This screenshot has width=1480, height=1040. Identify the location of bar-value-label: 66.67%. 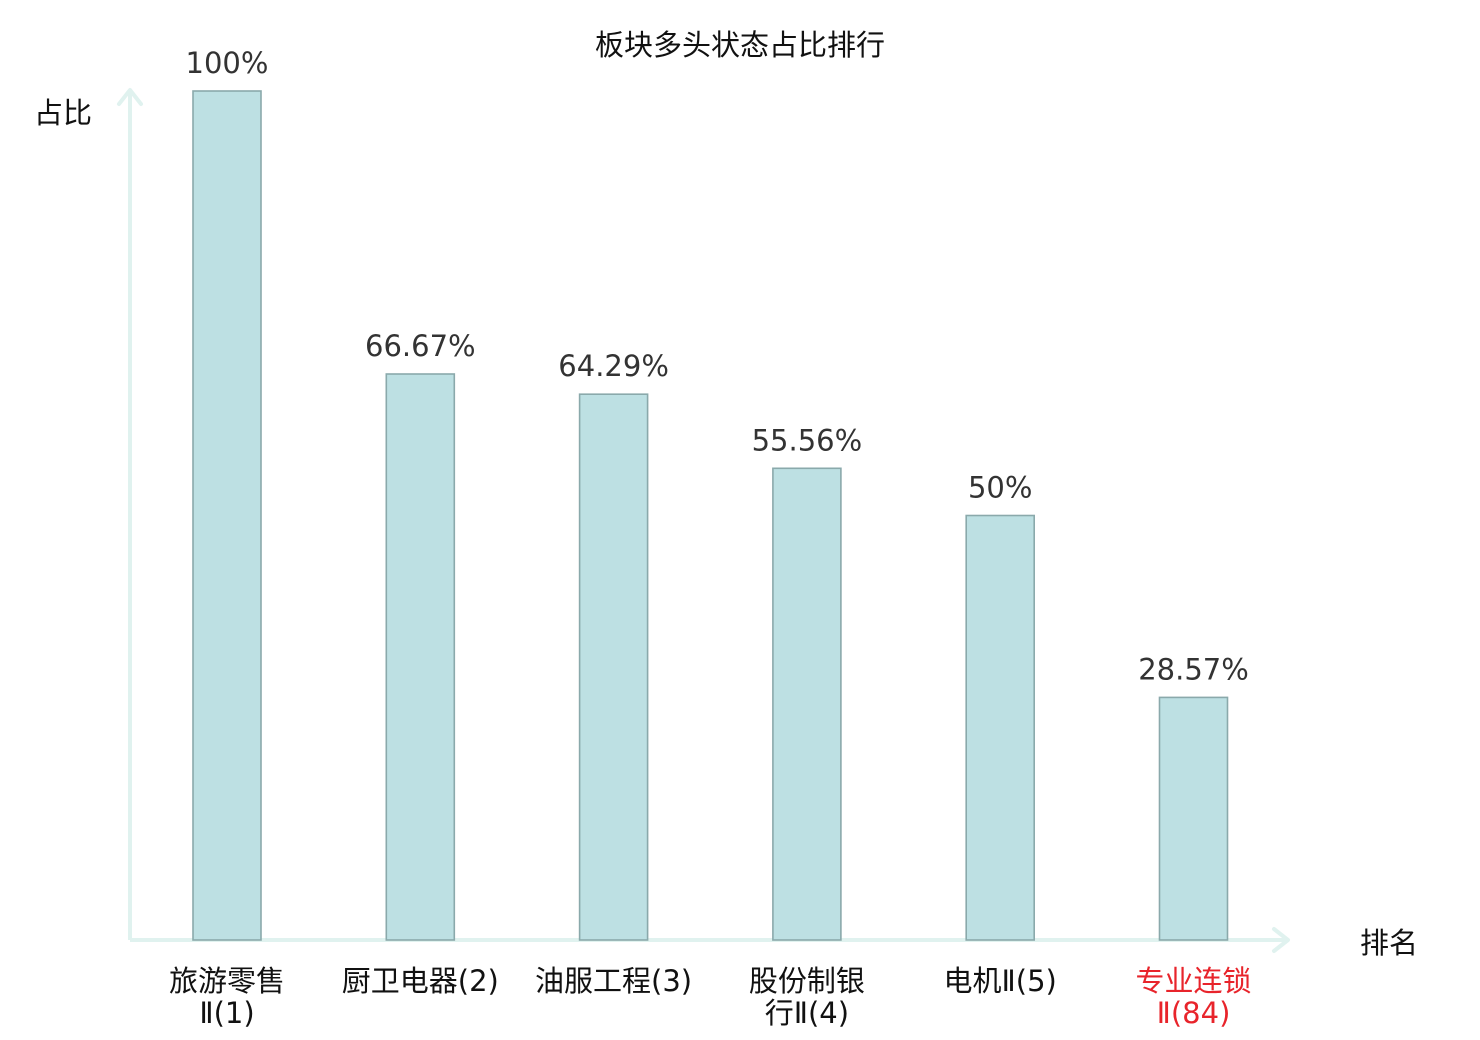
(420, 346).